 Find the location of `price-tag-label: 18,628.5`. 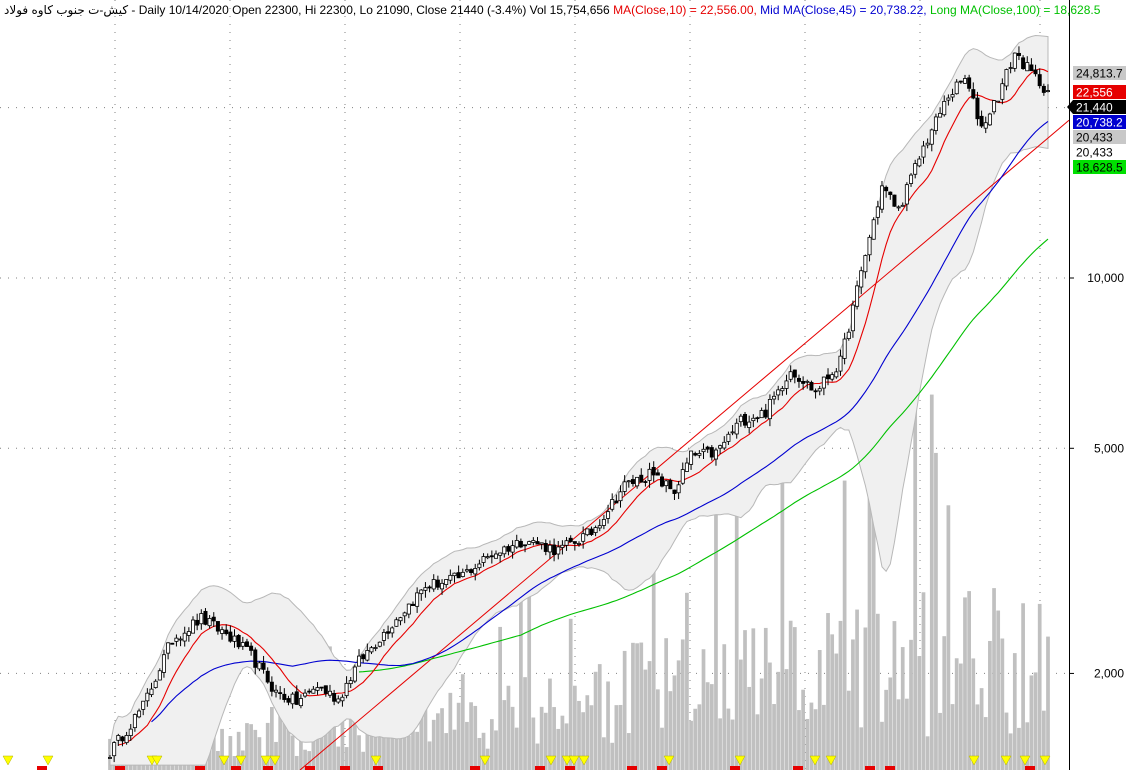

price-tag-label: 18,628.5 is located at coordinates (1099, 168).